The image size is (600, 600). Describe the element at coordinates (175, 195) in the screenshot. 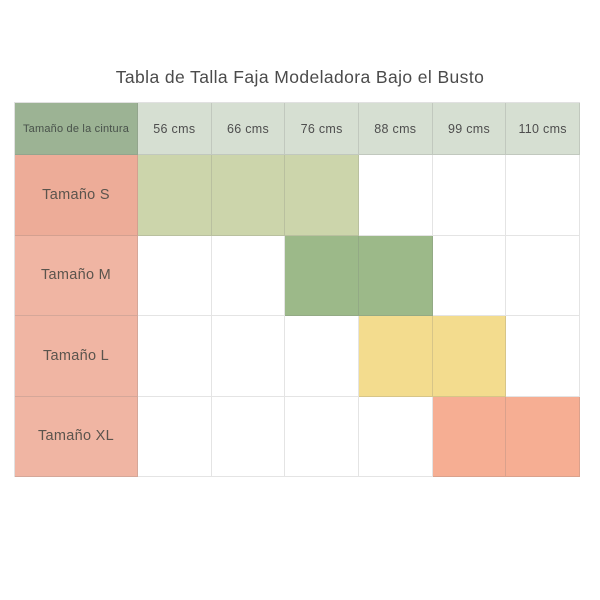

I see `cell-s-56cms` at that location.